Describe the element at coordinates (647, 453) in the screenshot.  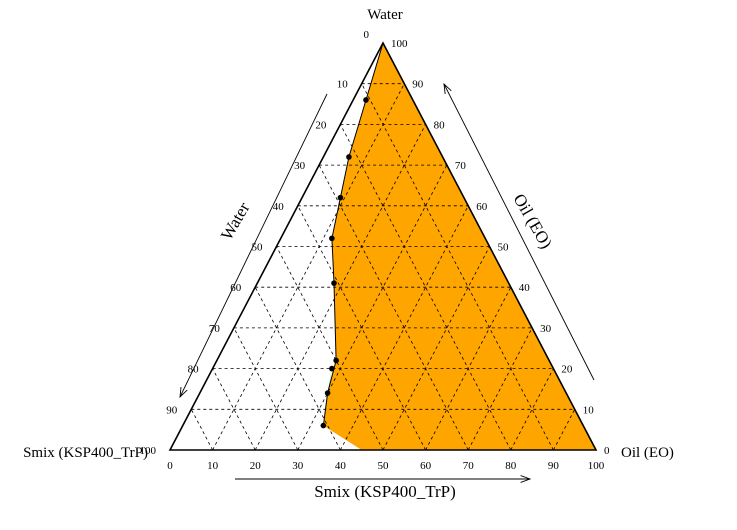
I see `vertex-label-right: Oil (EO)` at that location.